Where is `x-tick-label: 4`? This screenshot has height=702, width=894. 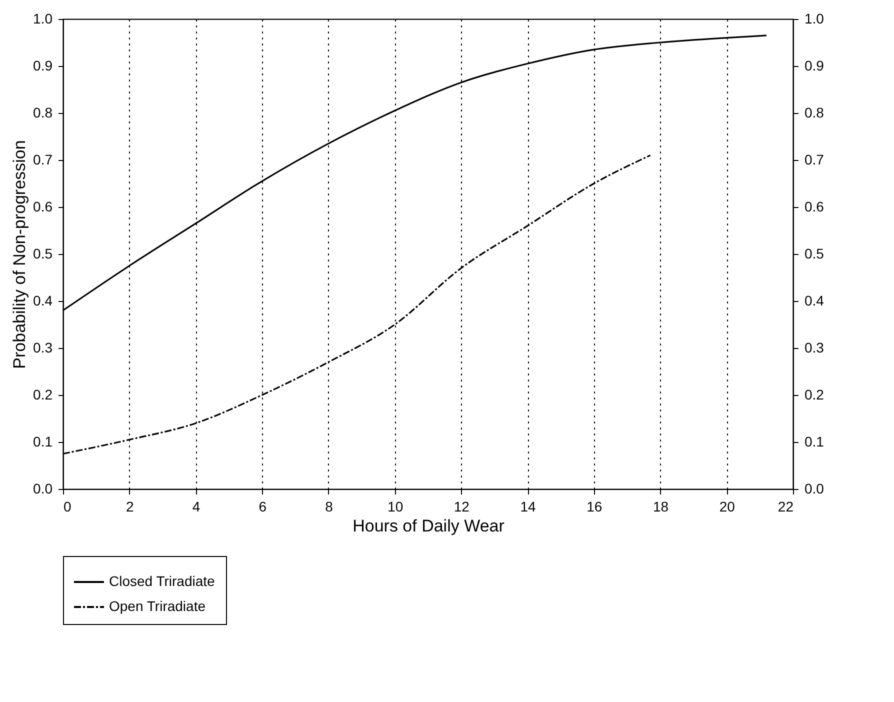 x-tick-label: 4 is located at coordinates (196, 506).